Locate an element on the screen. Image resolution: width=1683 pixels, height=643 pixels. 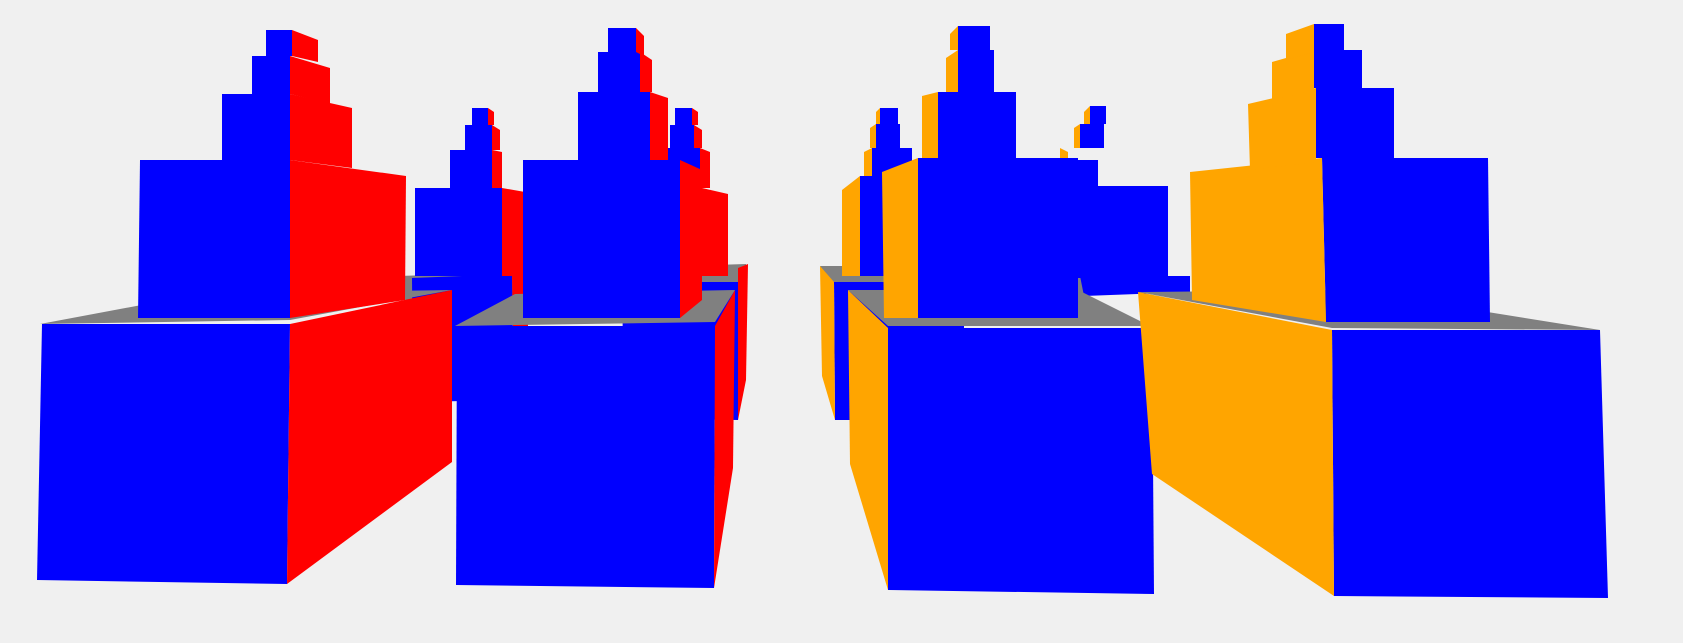
tower-front-band is located at coordinates (1135, 286).